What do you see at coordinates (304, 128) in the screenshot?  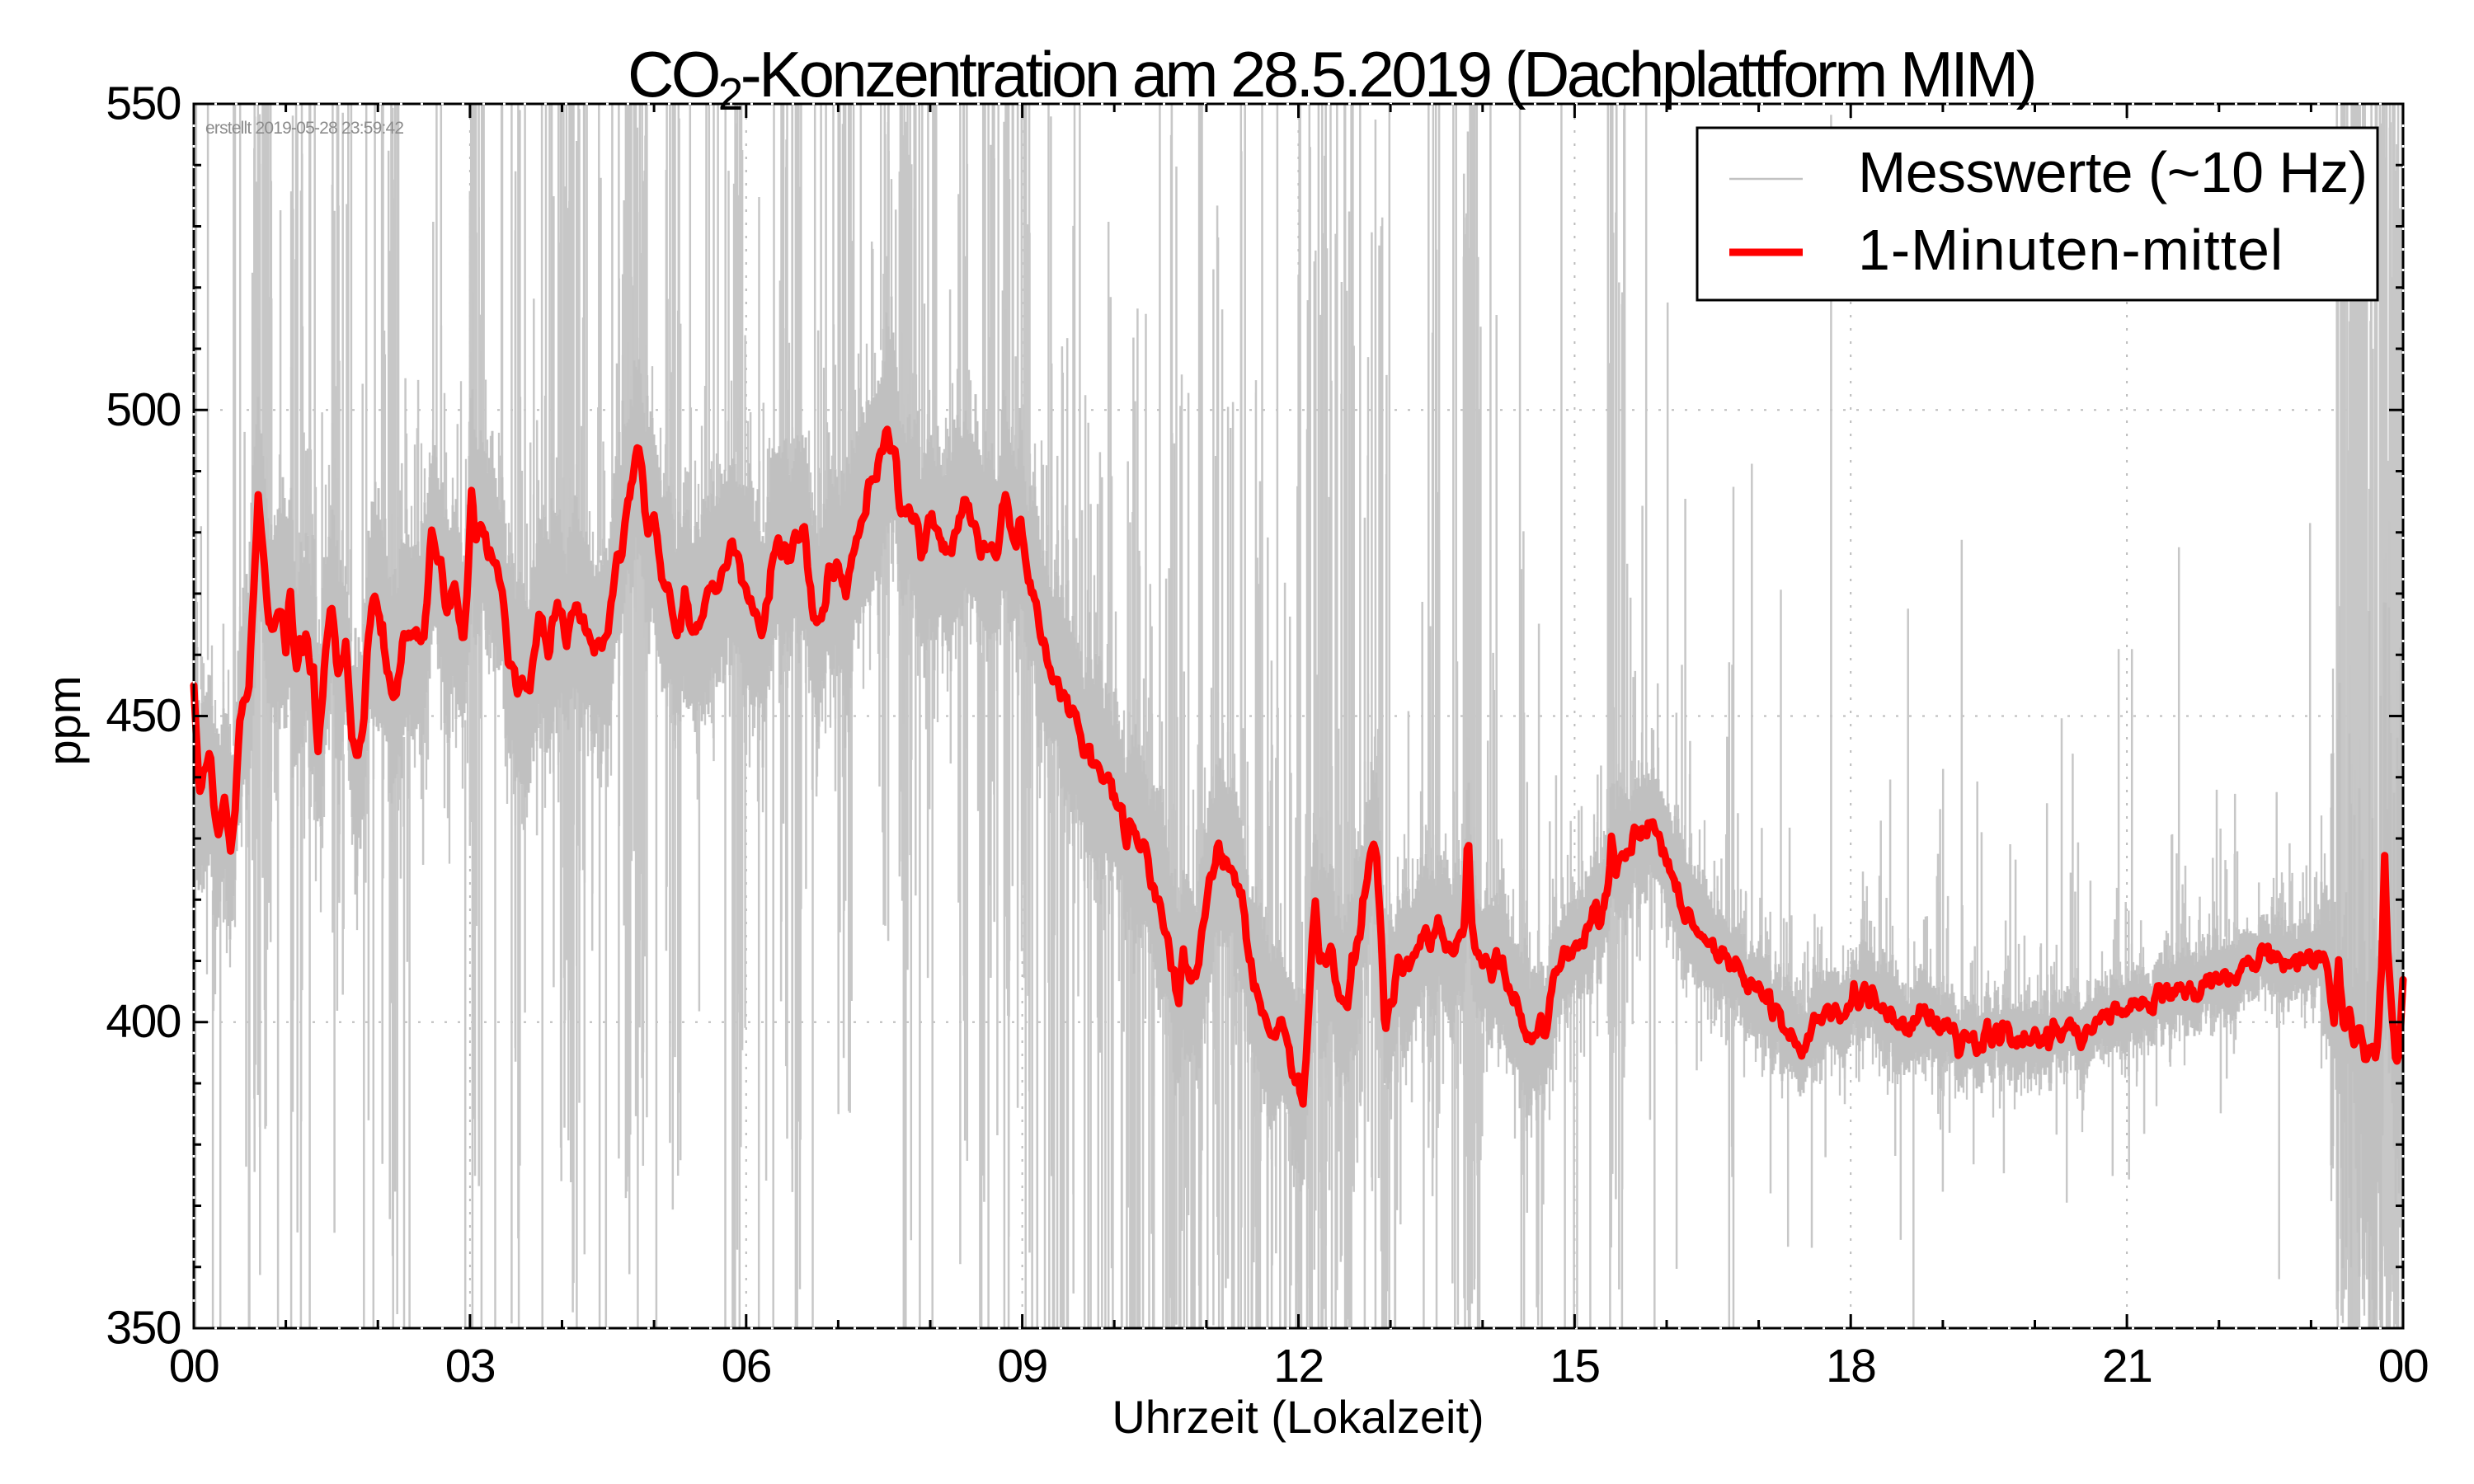 I see `svg-text: erstellt 2019-05-28 23:59:42` at bounding box center [304, 128].